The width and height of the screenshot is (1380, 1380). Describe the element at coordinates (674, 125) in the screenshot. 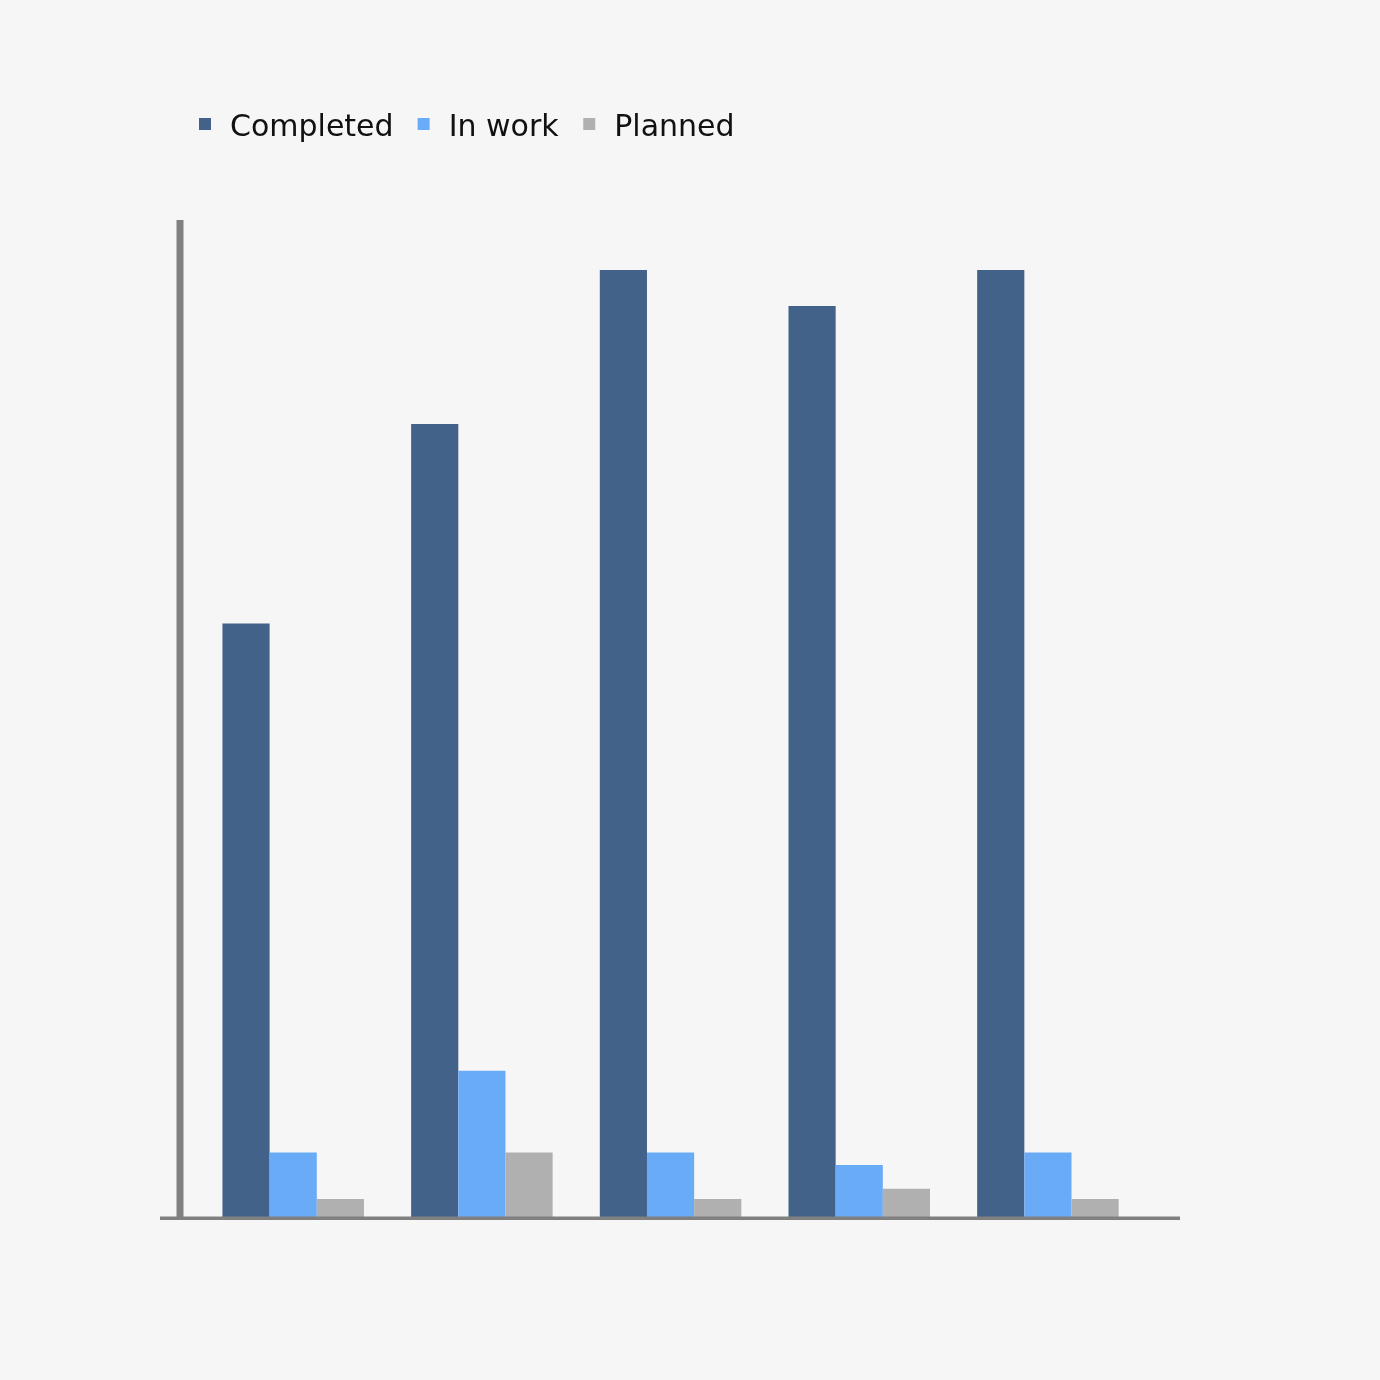

I see `legend-label: Planned` at that location.